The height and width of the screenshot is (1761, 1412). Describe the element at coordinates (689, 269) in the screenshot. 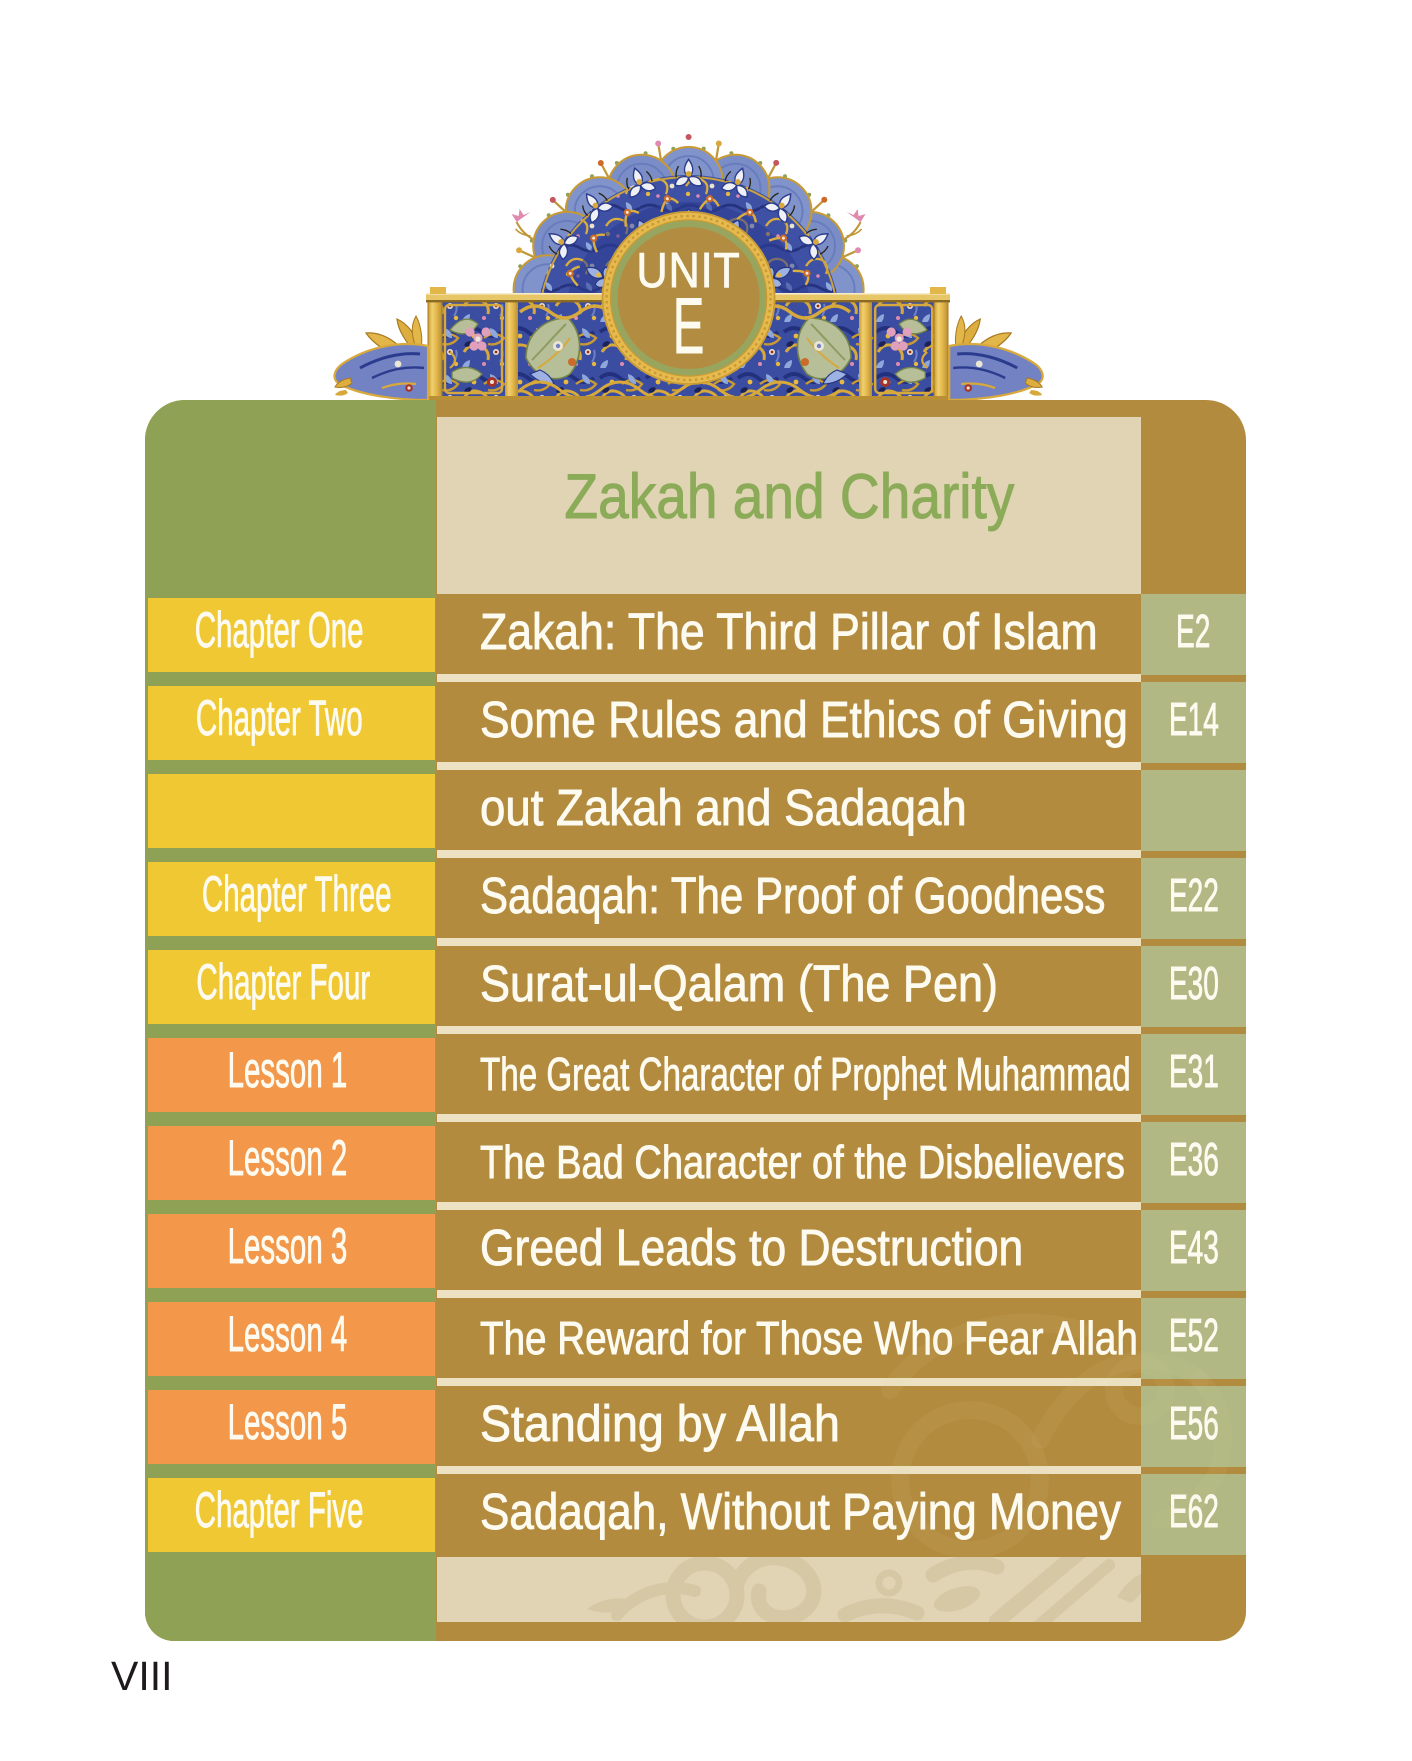

I see `svg-text: UNIT` at that location.